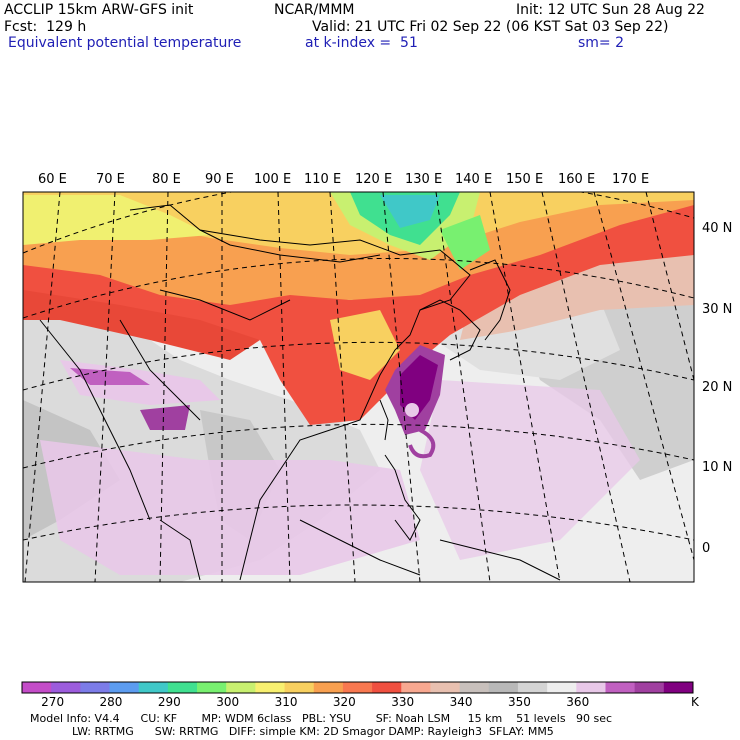 This screenshot has height=740, width=740. Describe the element at coordinates (99, 10) in the screenshot. I see `model-title: ACCLIP 15km ARW-GFS init` at that location.